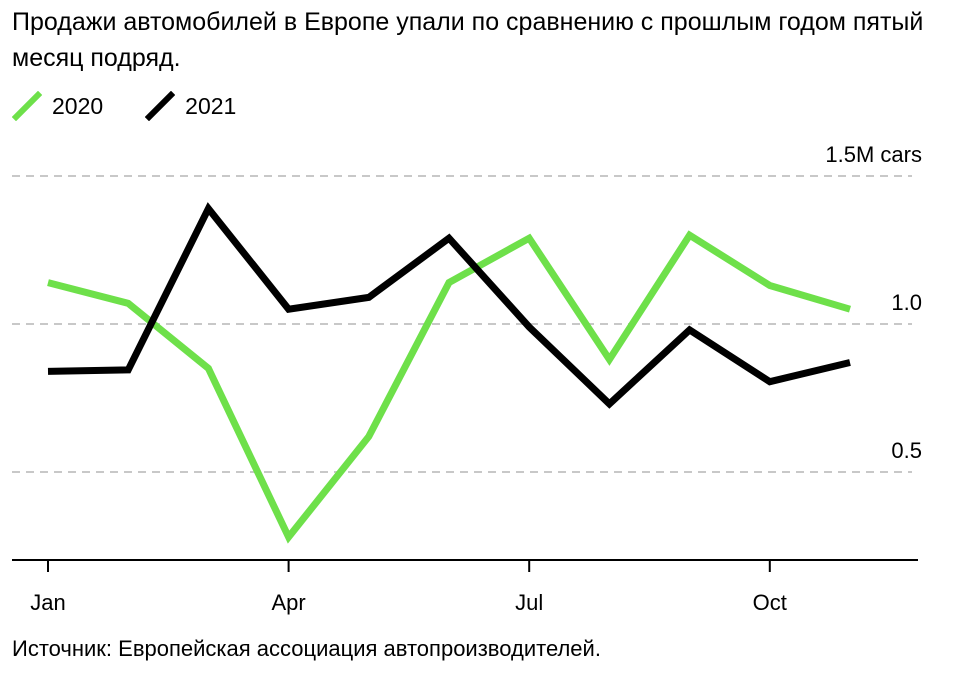 Image resolution: width=966 pixels, height=680 pixels. Describe the element at coordinates (873, 154) in the screenshot. I see `y-tick-label: 1.5M cars` at that location.